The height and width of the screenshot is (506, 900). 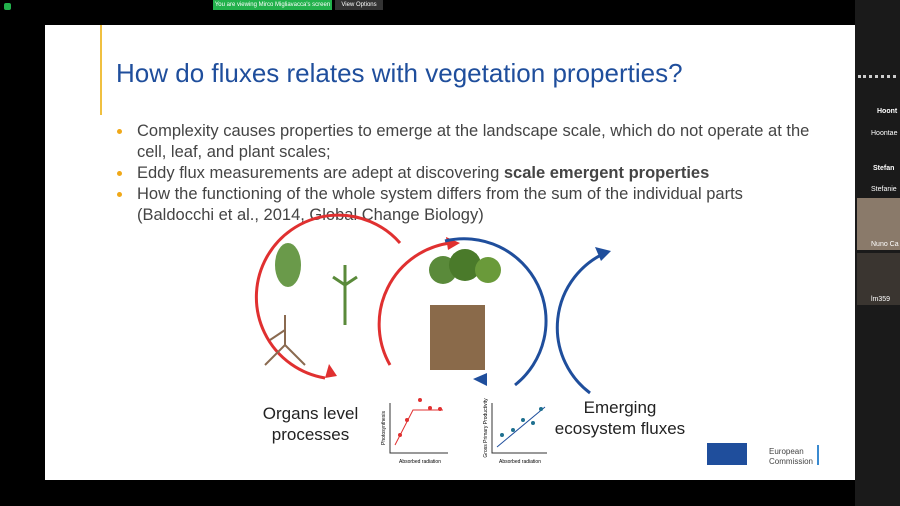 What do you see at coordinates (877, 78) in the screenshot?
I see `sidebar-controls` at bounding box center [877, 78].